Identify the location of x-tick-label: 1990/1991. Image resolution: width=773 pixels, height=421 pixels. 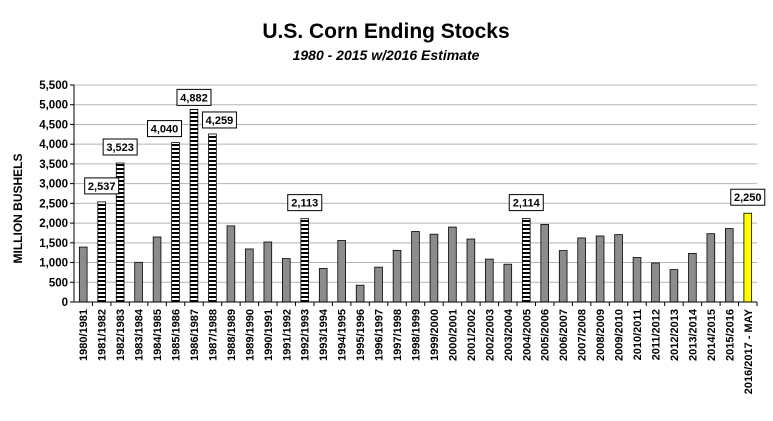
(269, 335).